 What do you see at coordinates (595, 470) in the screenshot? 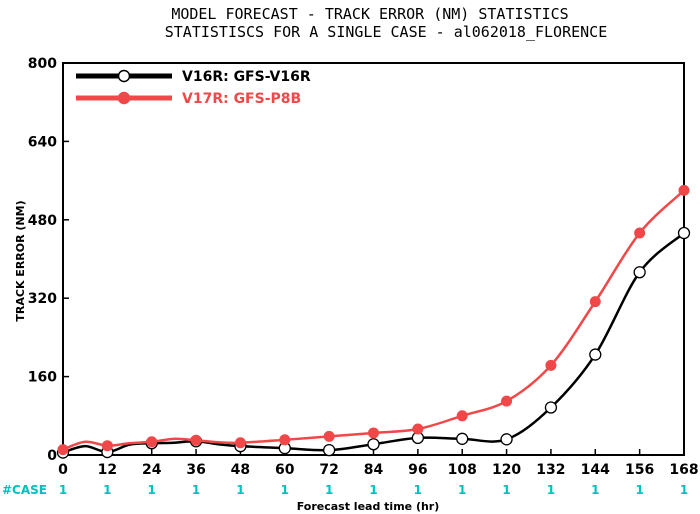
I see `x-tick-label: 144` at bounding box center [595, 470].